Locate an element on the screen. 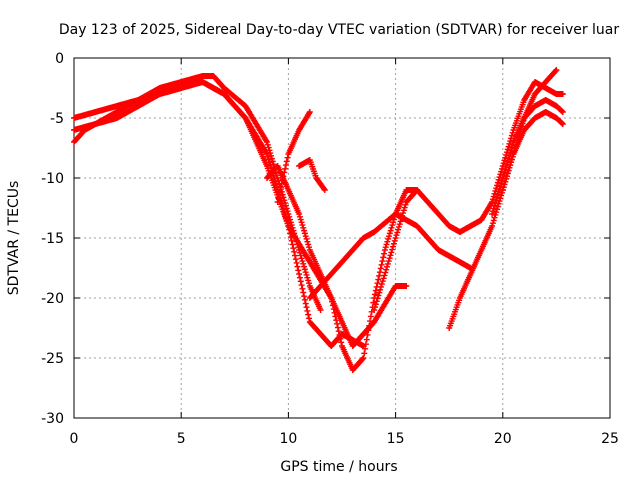  y-axis-label: SDTVAR / TECUs is located at coordinates (14, 238).